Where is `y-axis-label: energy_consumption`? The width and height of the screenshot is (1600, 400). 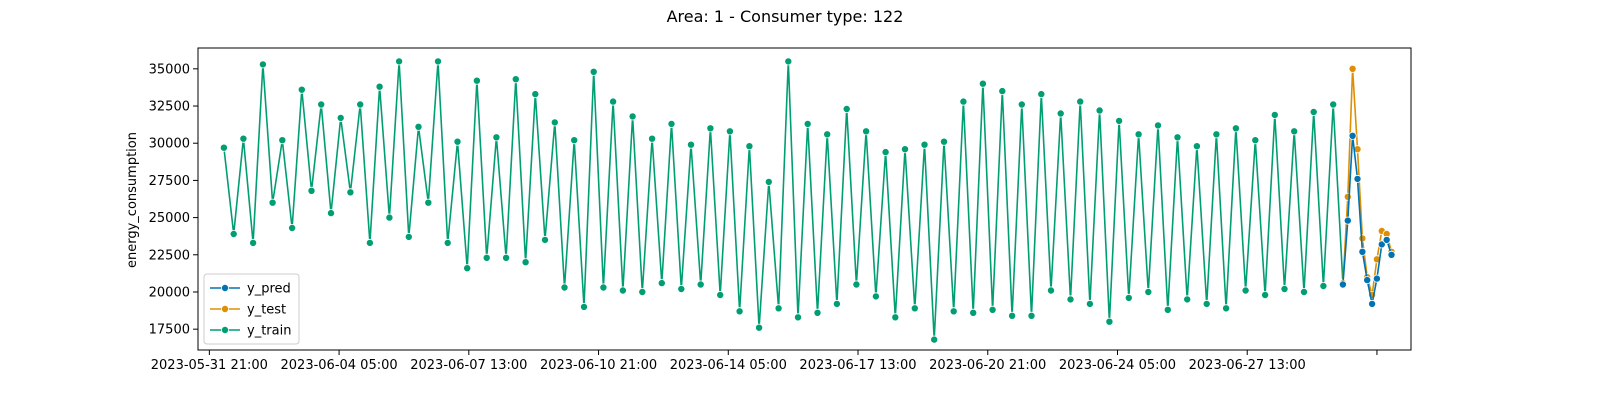
y-axis-label: energy_consumption is located at coordinates (132, 200).